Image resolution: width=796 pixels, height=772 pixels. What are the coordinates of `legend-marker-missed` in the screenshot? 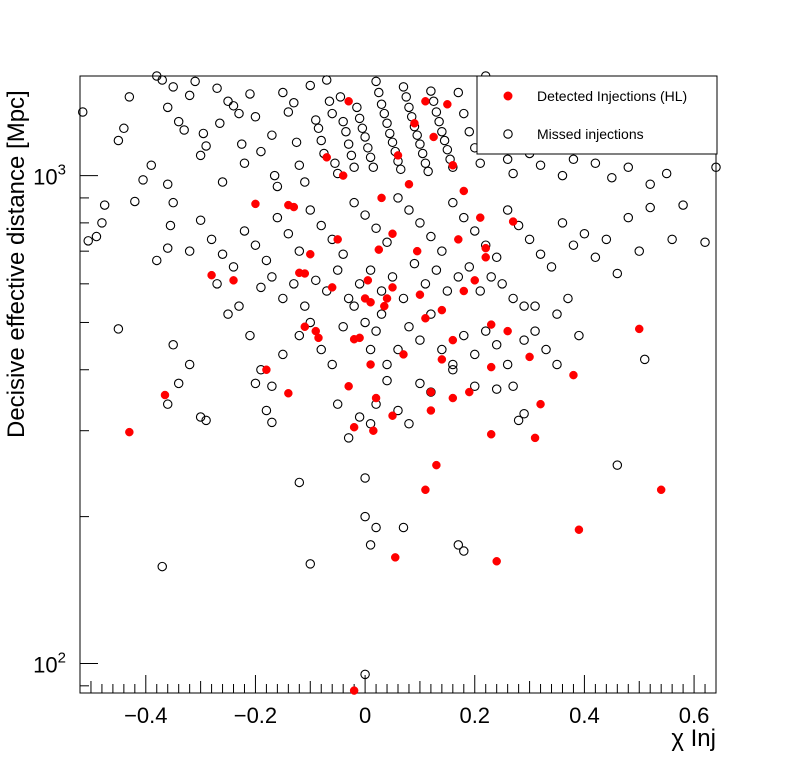 It's located at (508, 134).